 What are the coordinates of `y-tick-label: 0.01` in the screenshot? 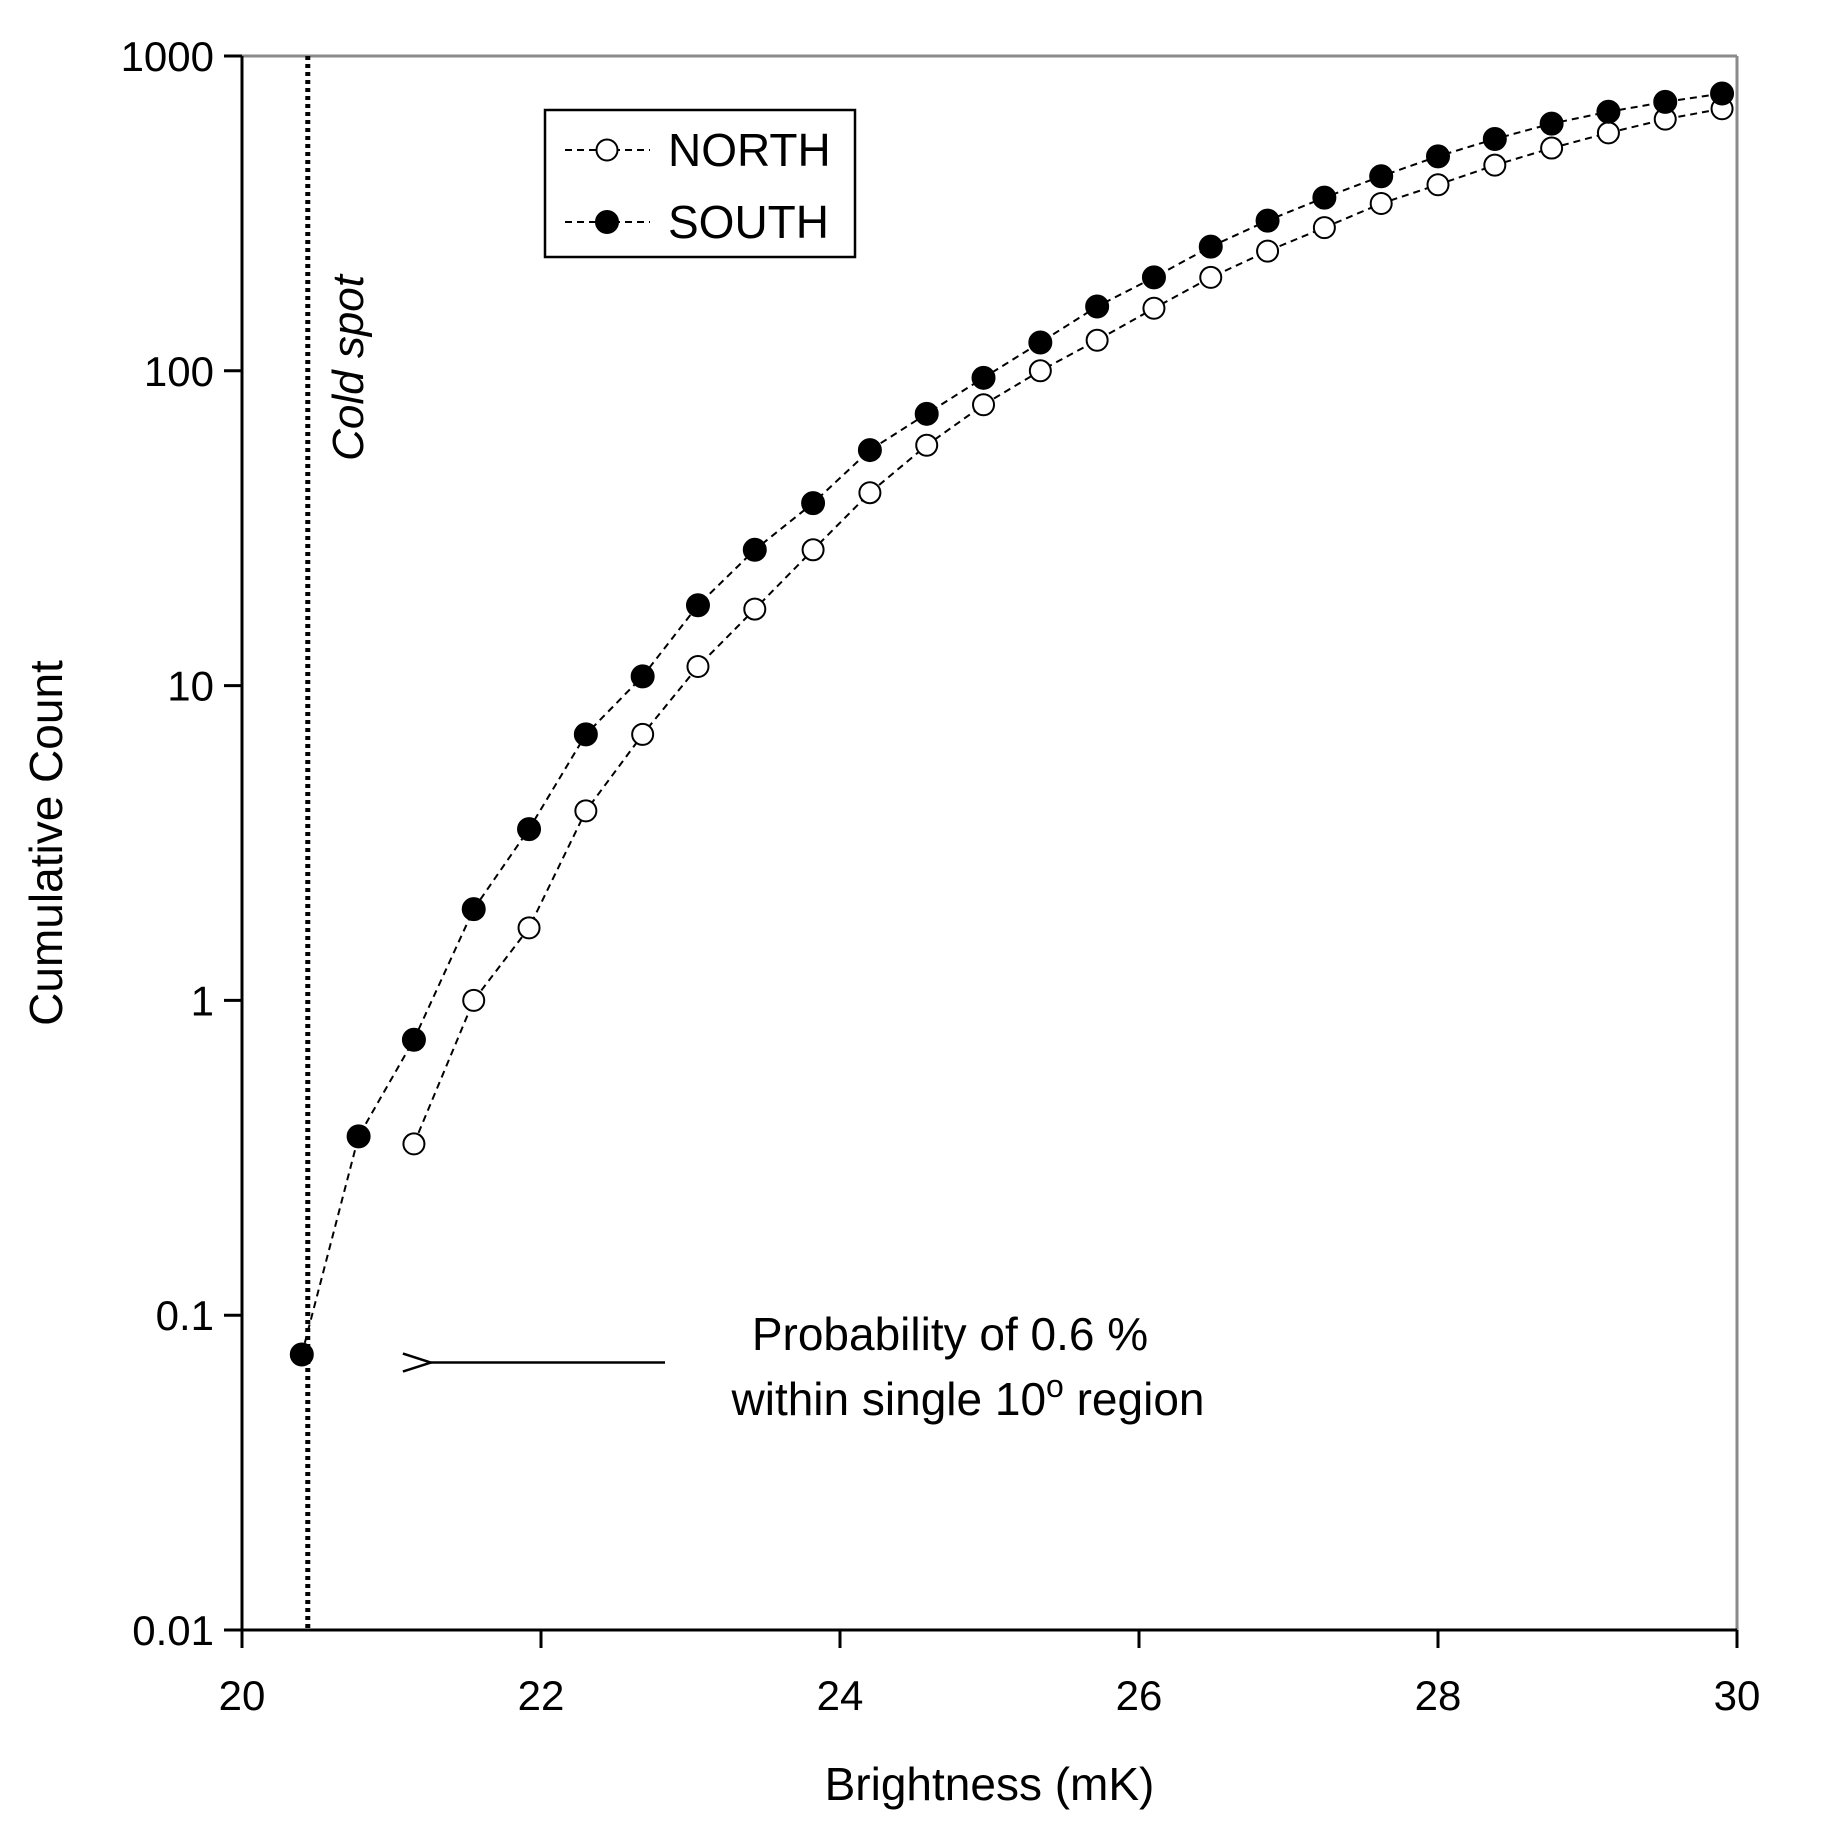 It's located at (173, 1630).